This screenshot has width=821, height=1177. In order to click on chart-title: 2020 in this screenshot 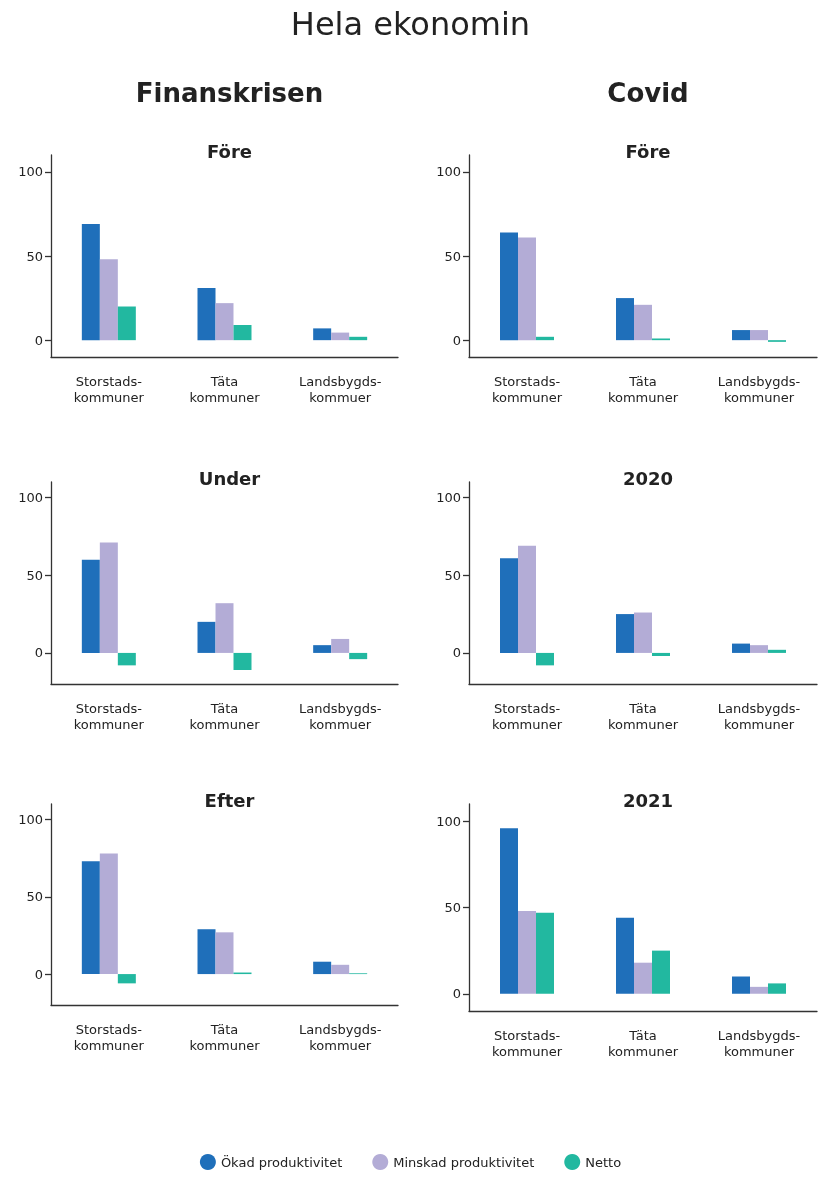, I will do `click(648, 478)`.